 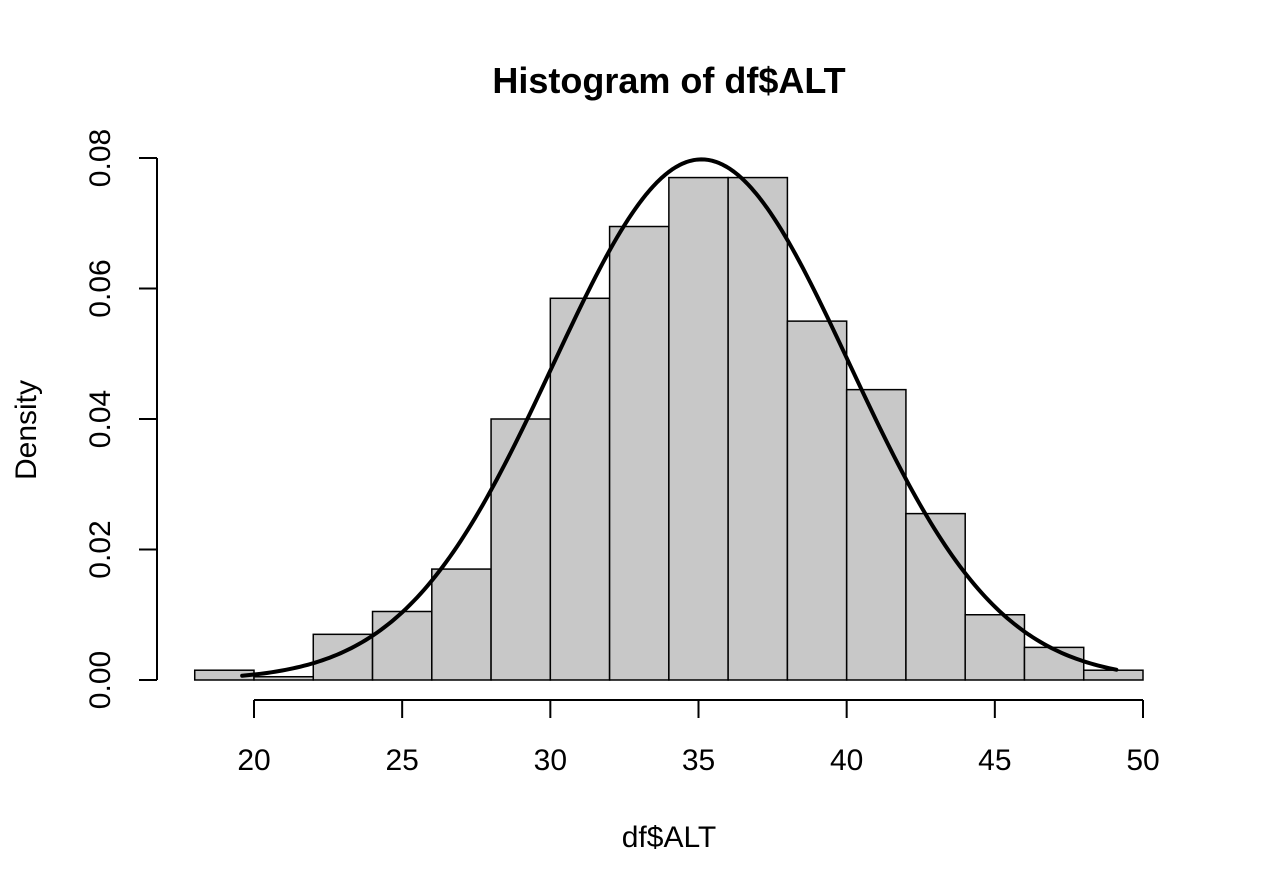 What do you see at coordinates (100, 288) in the screenshot?
I see `y-tick-label: 0.06` at bounding box center [100, 288].